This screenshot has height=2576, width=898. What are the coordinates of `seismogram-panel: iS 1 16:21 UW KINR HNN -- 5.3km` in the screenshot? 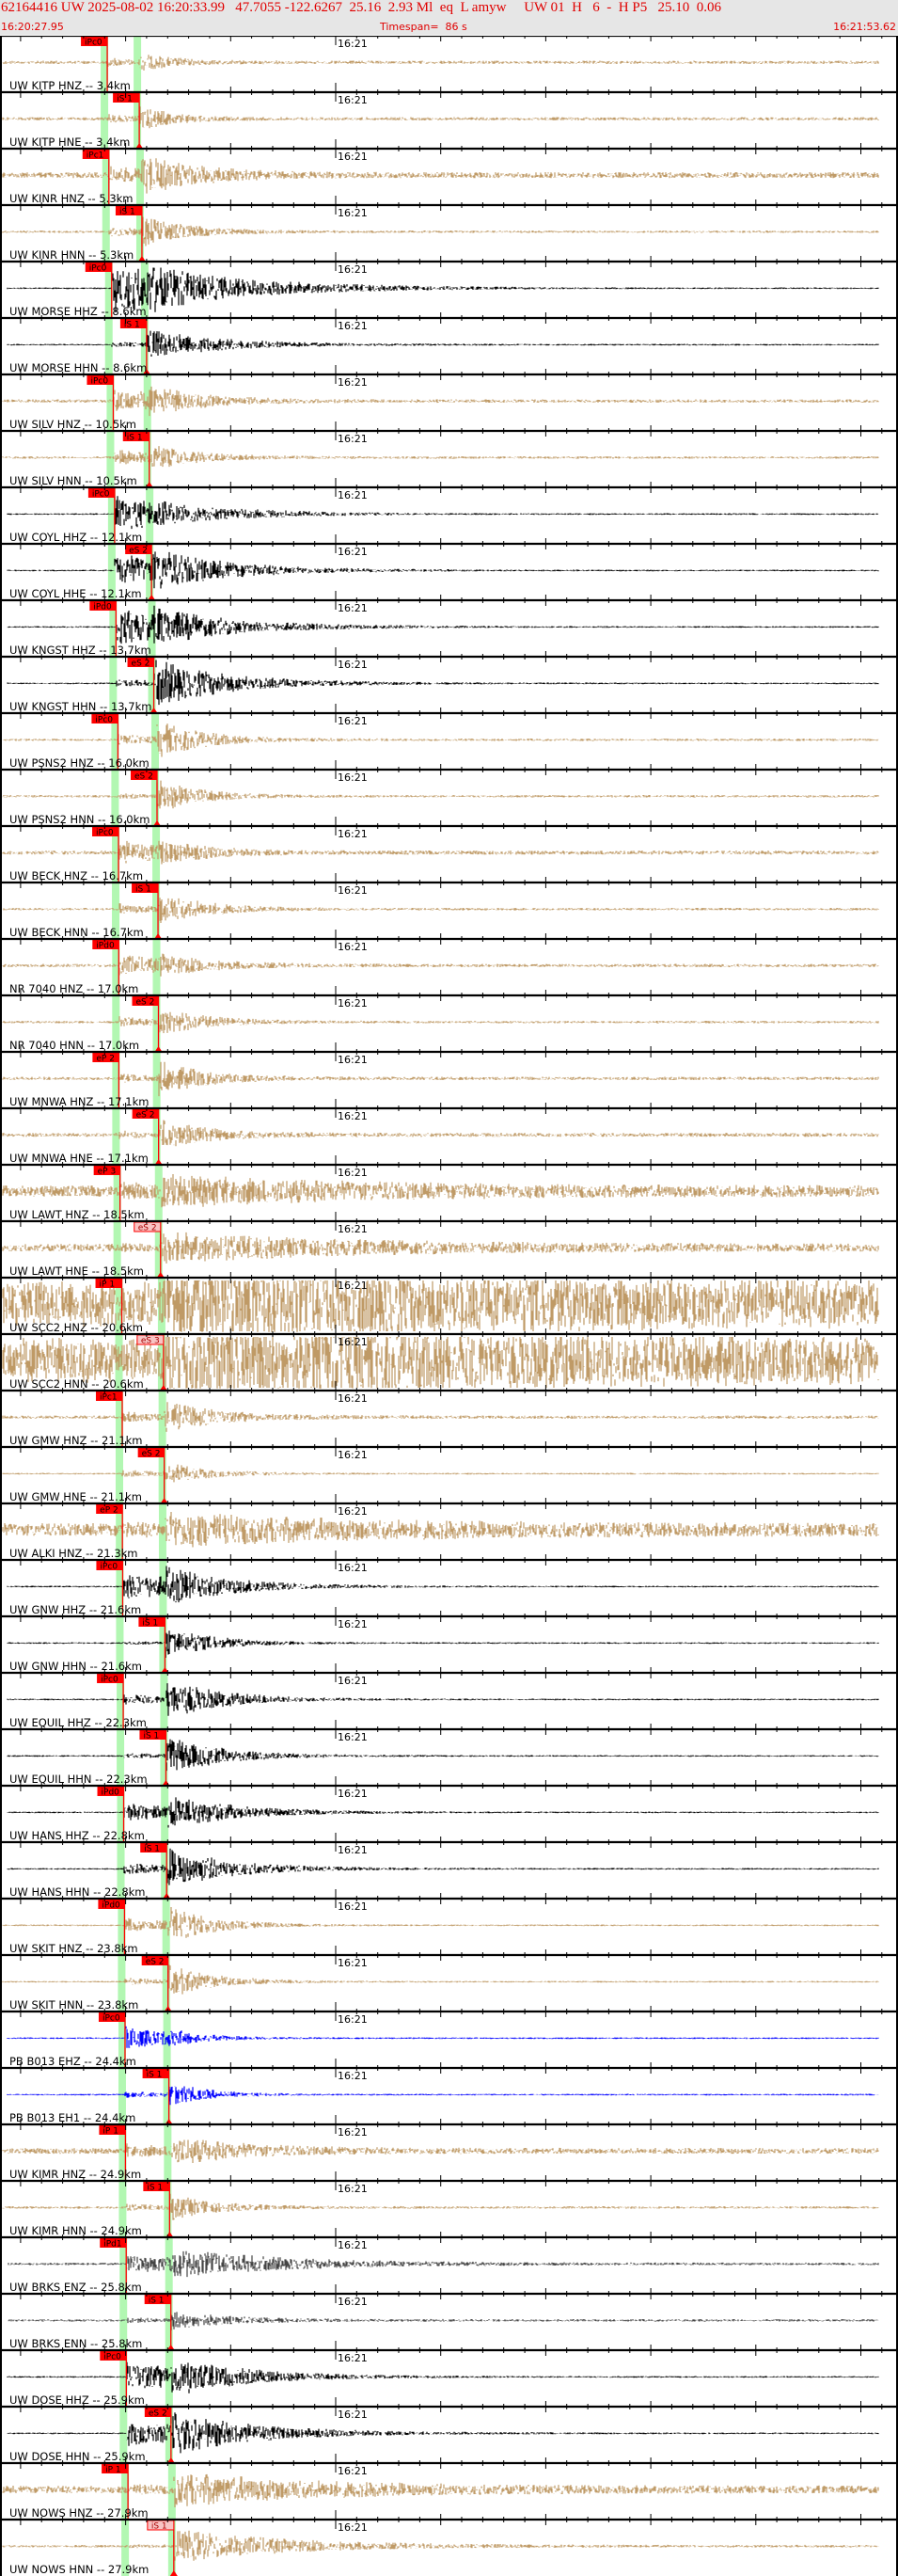 It's located at (449, 229).